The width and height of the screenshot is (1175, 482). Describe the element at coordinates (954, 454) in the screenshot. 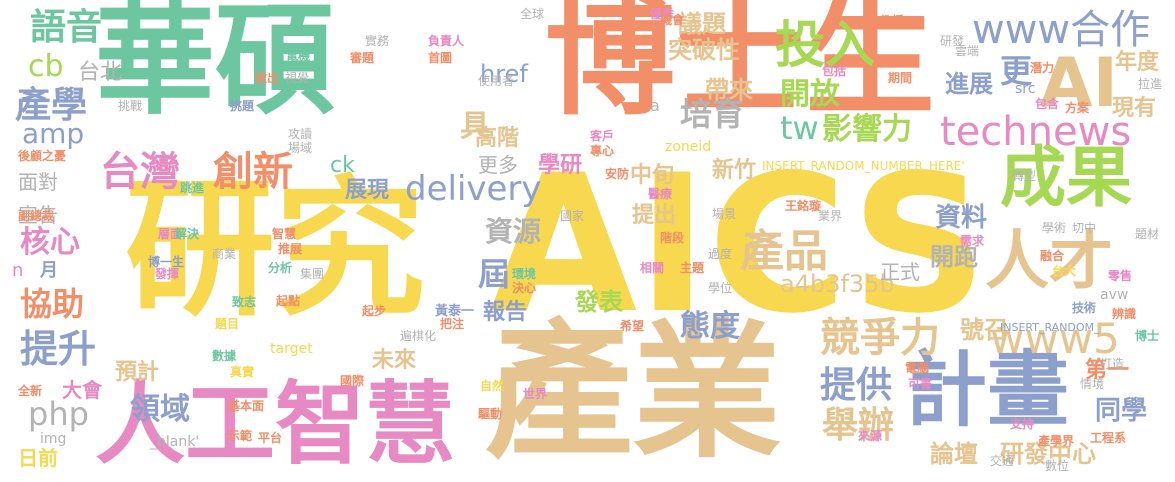

I see `word-forum: 論壇` at that location.